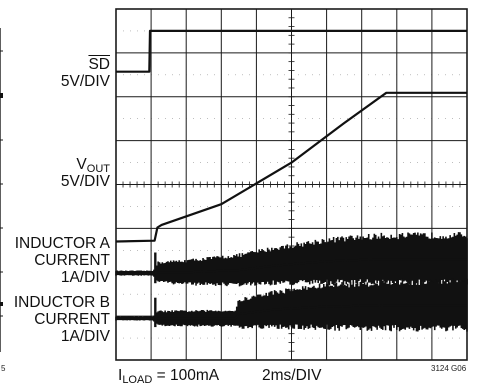  Describe the element at coordinates (120, 375) in the screenshot. I see `load-symbol: I` at that location.